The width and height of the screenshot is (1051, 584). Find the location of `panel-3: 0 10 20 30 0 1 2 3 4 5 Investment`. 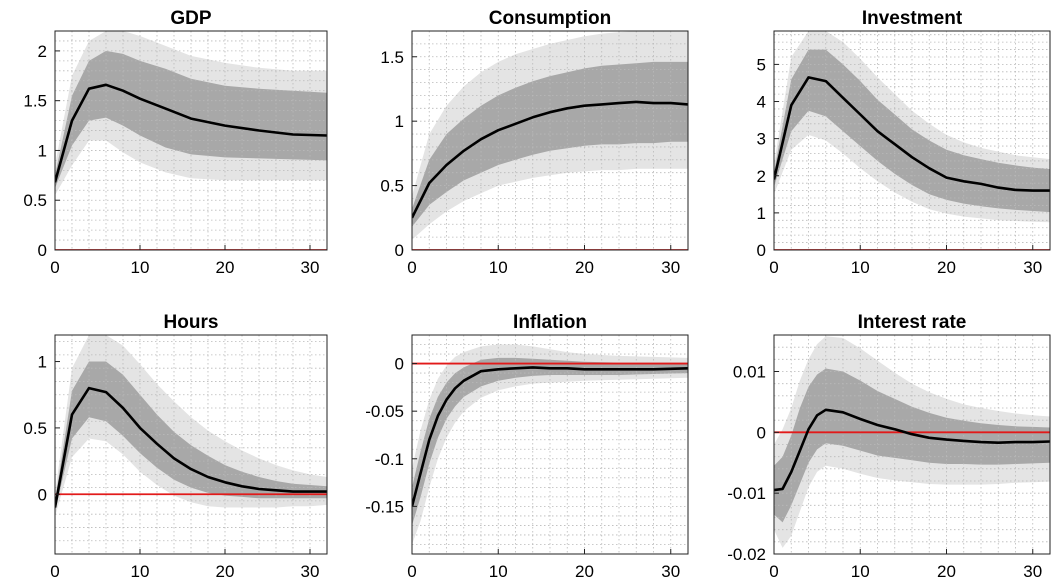

panel-3: 0 10 20 30 0 1 2 3 4 5 Investment is located at coordinates (904, 142).